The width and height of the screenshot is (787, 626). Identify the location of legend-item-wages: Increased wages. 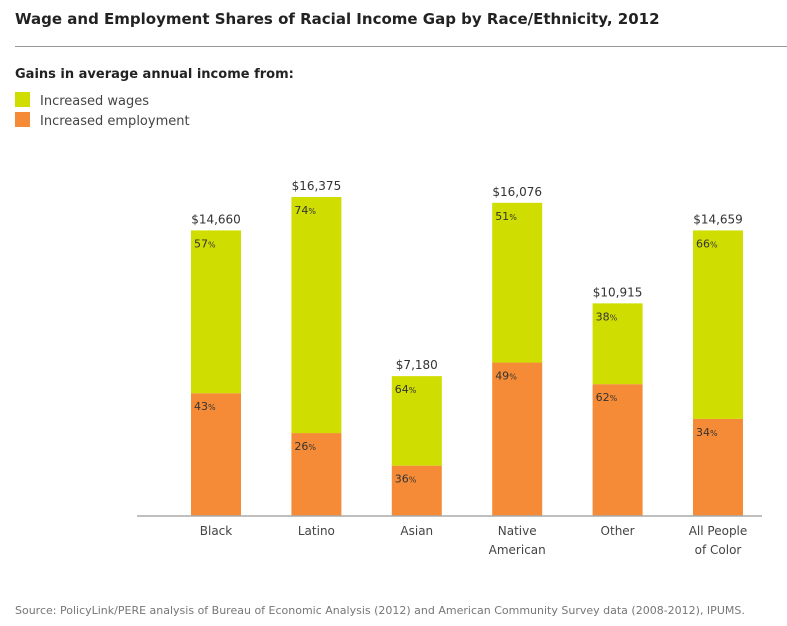
(82, 100).